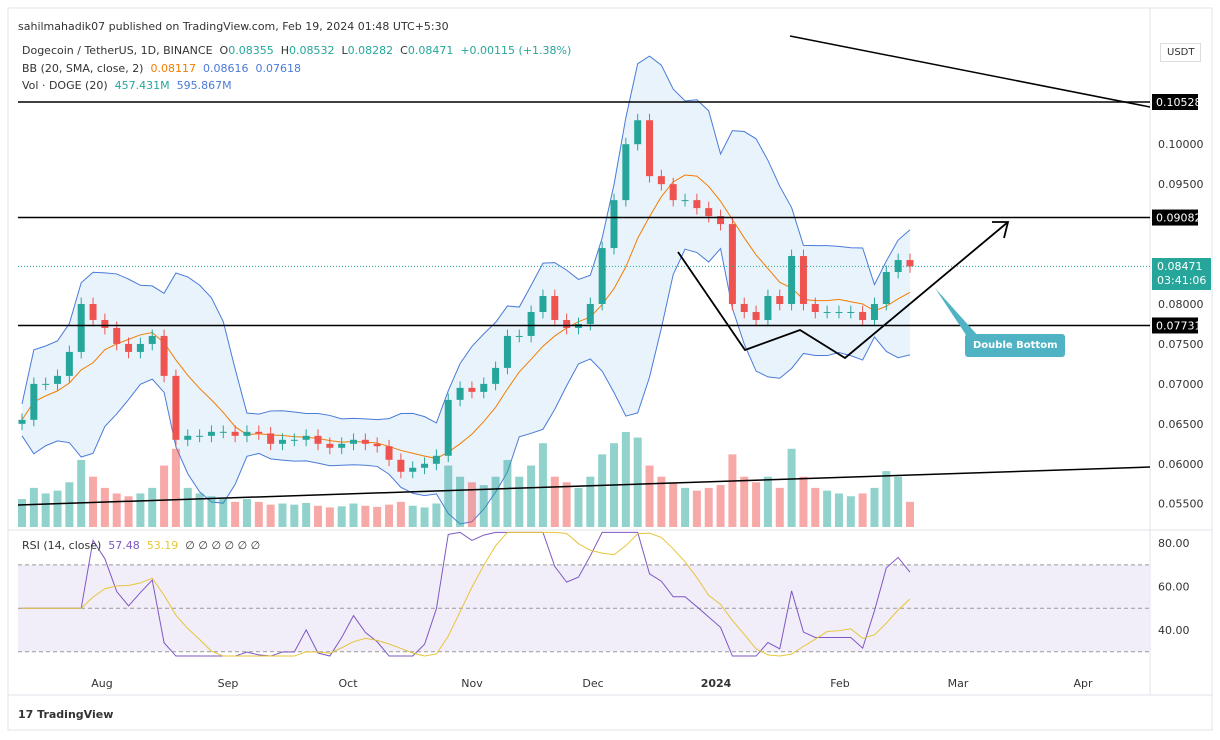 This screenshot has width=1220, height=740. I want to click on bb-label: BB (20, SMA, close, 2), so click(83, 68).